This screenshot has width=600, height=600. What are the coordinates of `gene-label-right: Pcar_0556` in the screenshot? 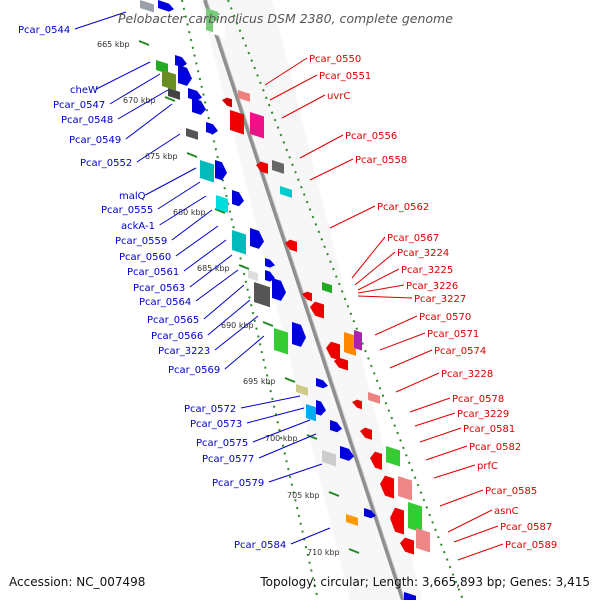 It's located at (371, 136).